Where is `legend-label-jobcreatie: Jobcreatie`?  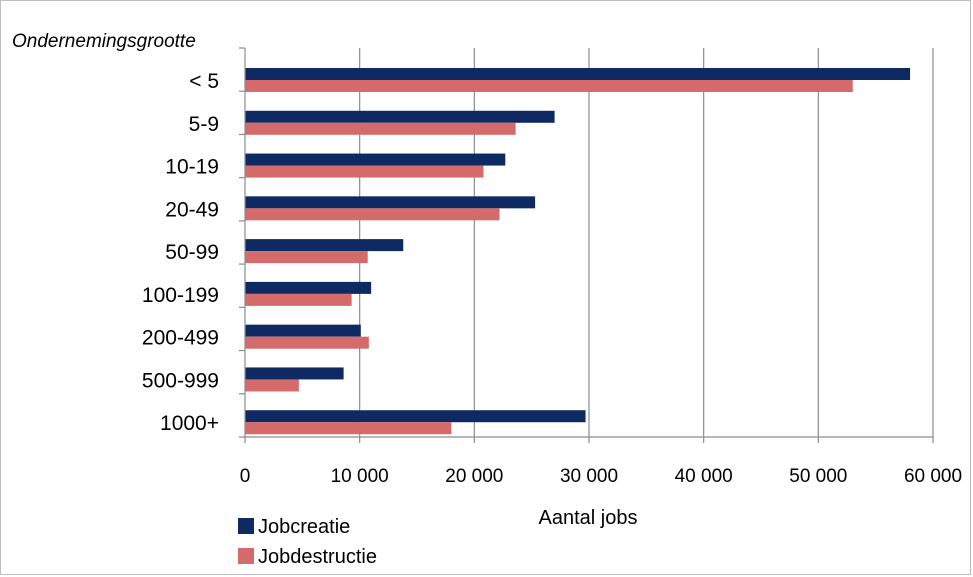
legend-label-jobcreatie: Jobcreatie is located at coordinates (304, 527).